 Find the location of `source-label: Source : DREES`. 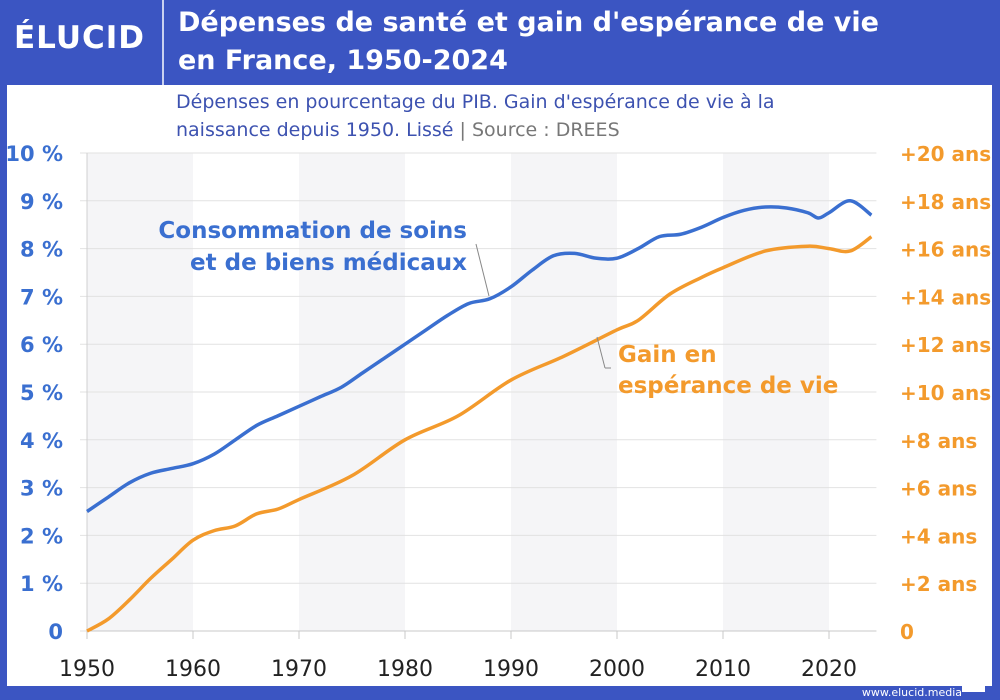

source-label: Source : DREES is located at coordinates (545, 130).